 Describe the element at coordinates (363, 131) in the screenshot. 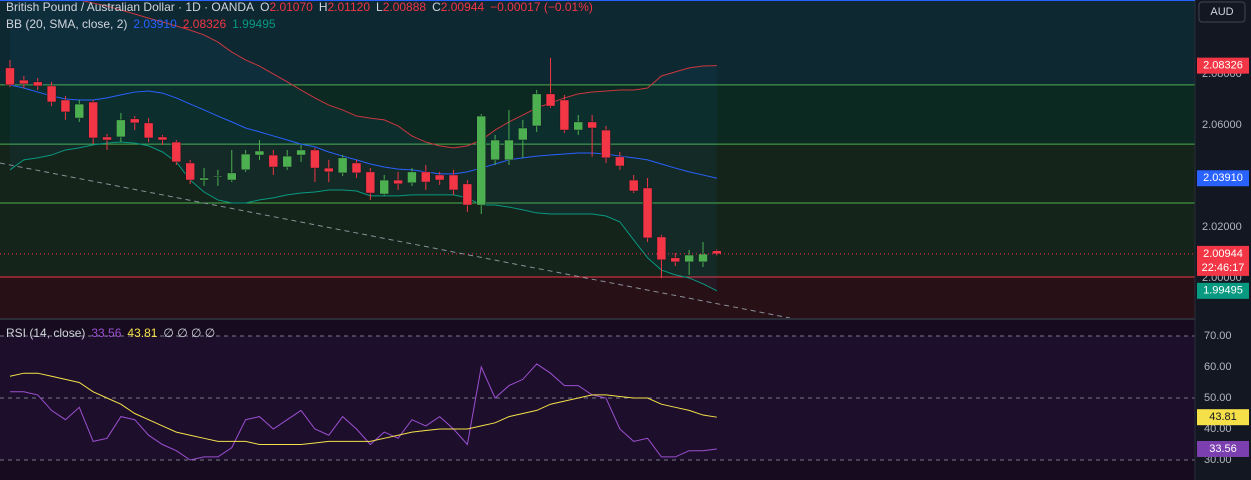

I see `bb-basis` at that location.